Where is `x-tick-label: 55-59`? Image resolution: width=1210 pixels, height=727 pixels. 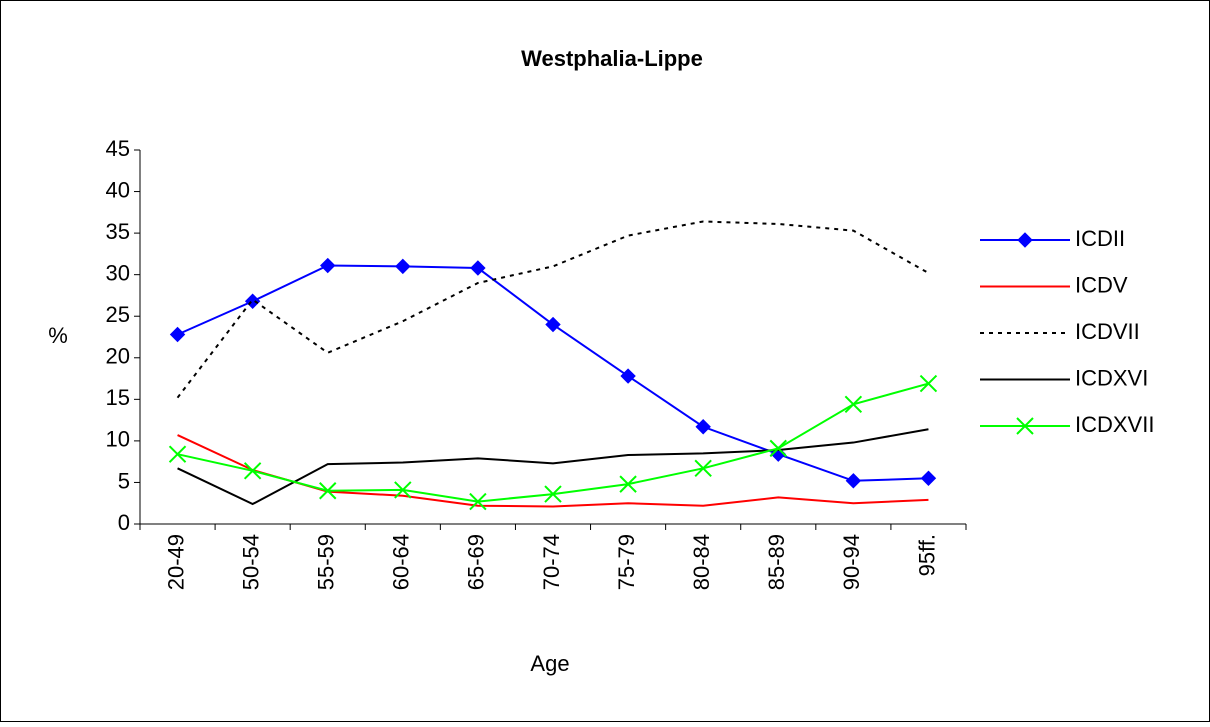 x-tick-label: 55-59 is located at coordinates (326, 562).